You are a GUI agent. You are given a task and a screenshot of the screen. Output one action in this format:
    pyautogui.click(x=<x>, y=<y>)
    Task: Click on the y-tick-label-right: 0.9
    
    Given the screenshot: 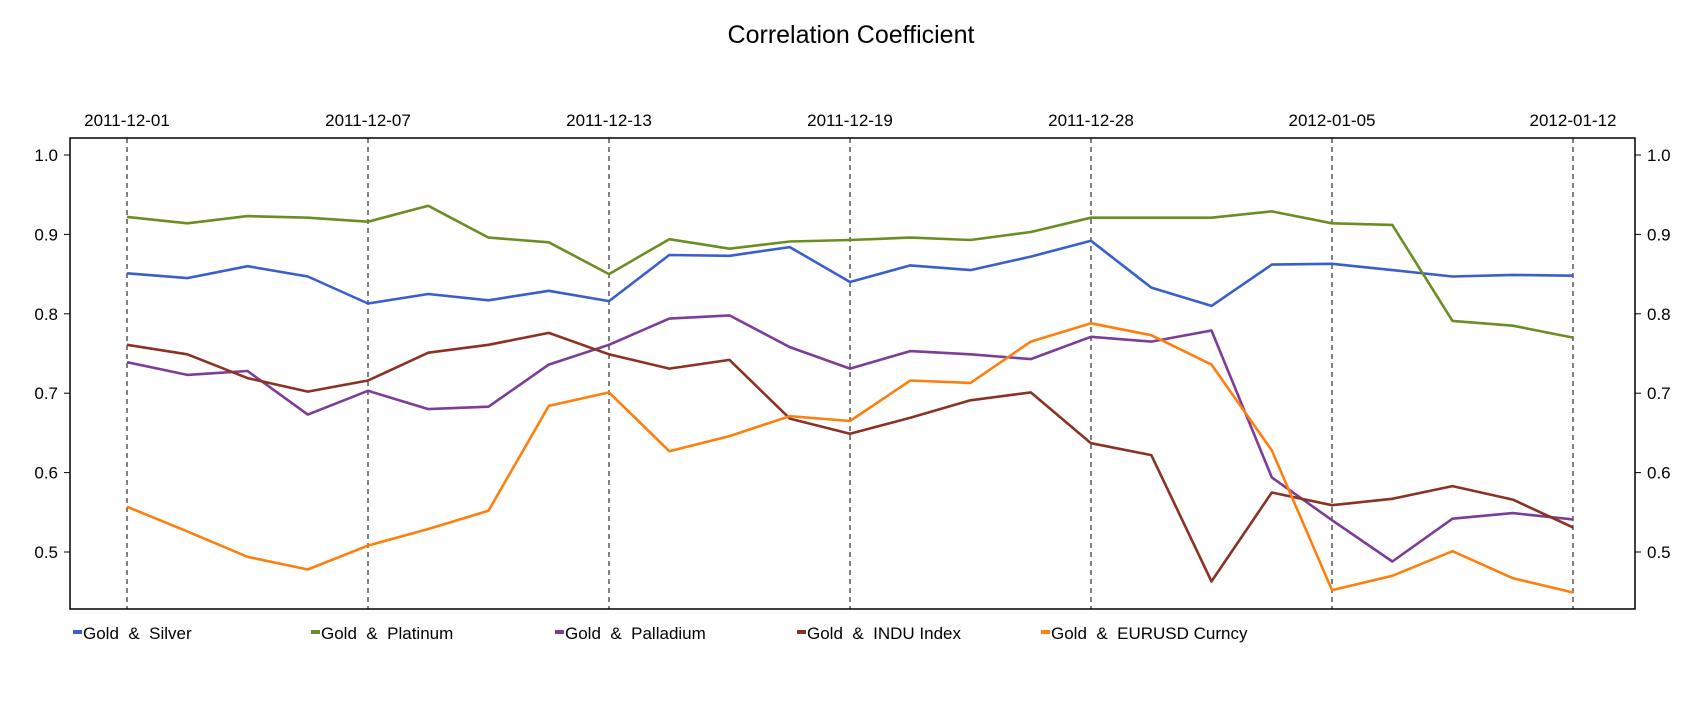 What is the action you would take?
    pyautogui.click(x=1659, y=234)
    